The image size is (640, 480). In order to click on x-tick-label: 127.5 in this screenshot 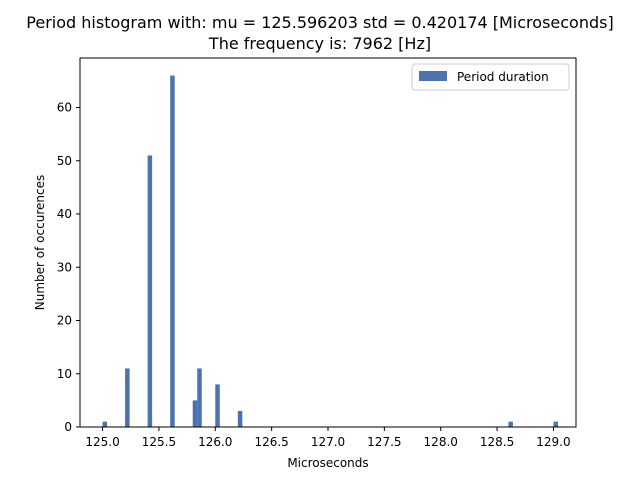, I will do `click(384, 442)`.